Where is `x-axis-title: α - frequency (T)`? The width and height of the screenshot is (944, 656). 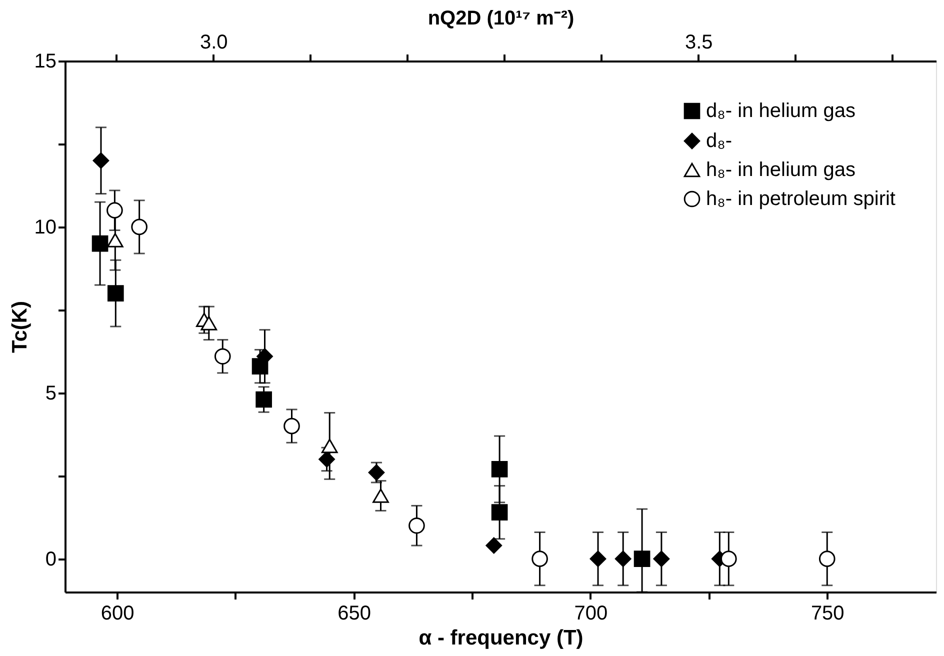 x-axis-title: α - frequency (T) is located at coordinates (501, 638).